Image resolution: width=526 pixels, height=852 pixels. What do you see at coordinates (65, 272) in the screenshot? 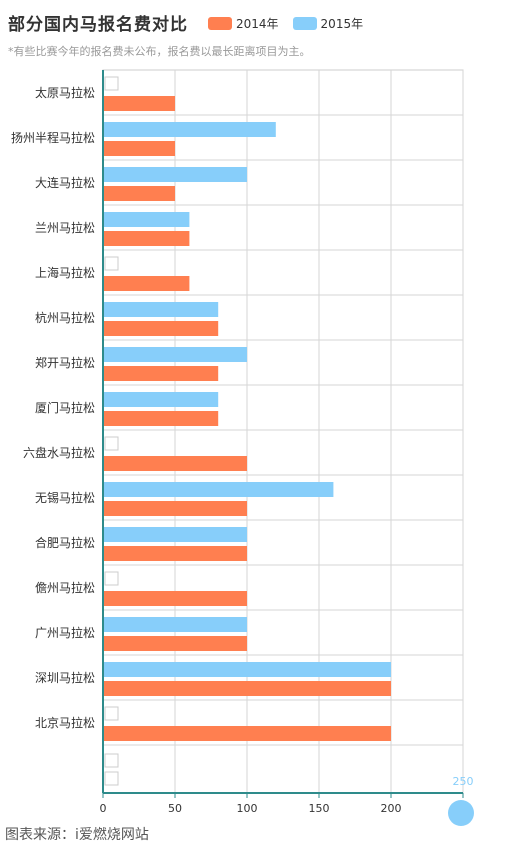
I see `category-label: 上海马拉松` at bounding box center [65, 272].